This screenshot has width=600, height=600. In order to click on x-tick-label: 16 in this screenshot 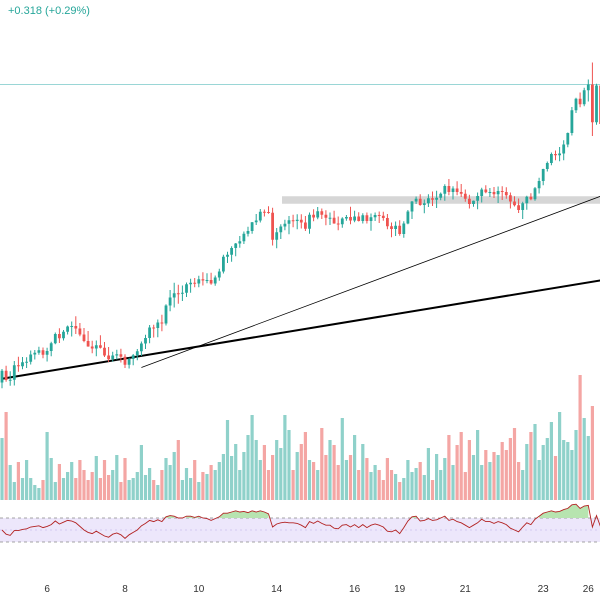, I will do `click(355, 589)`.